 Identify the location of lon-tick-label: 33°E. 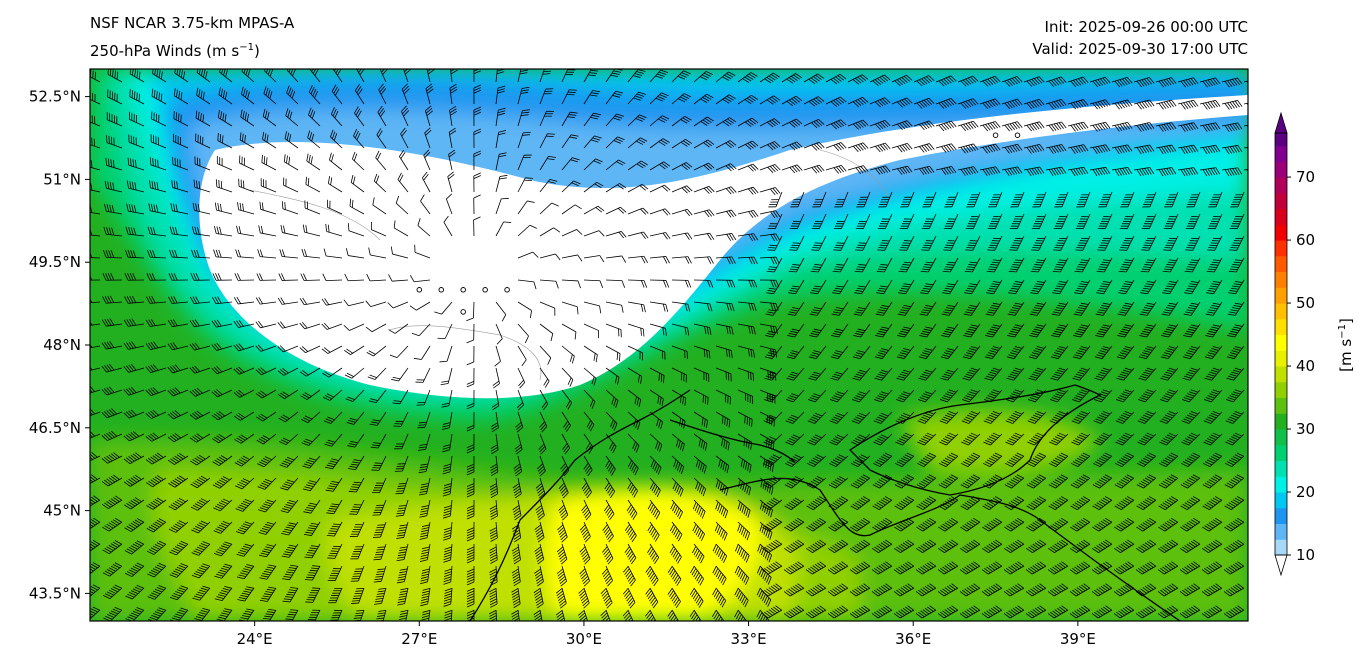
(749, 639).